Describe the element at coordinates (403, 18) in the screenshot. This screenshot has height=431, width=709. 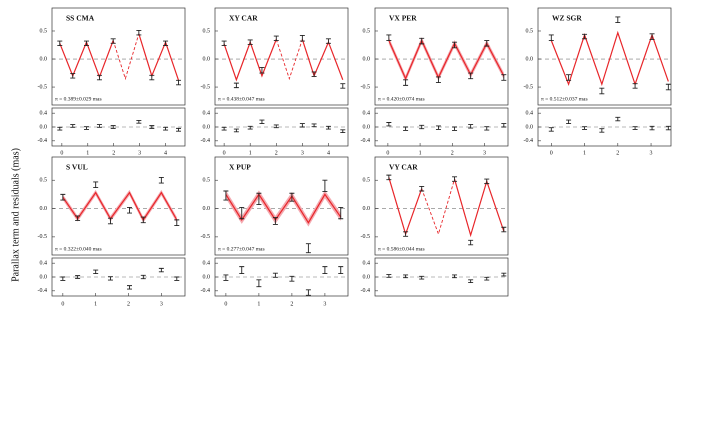
I see `panel-title: VX PER` at that location.